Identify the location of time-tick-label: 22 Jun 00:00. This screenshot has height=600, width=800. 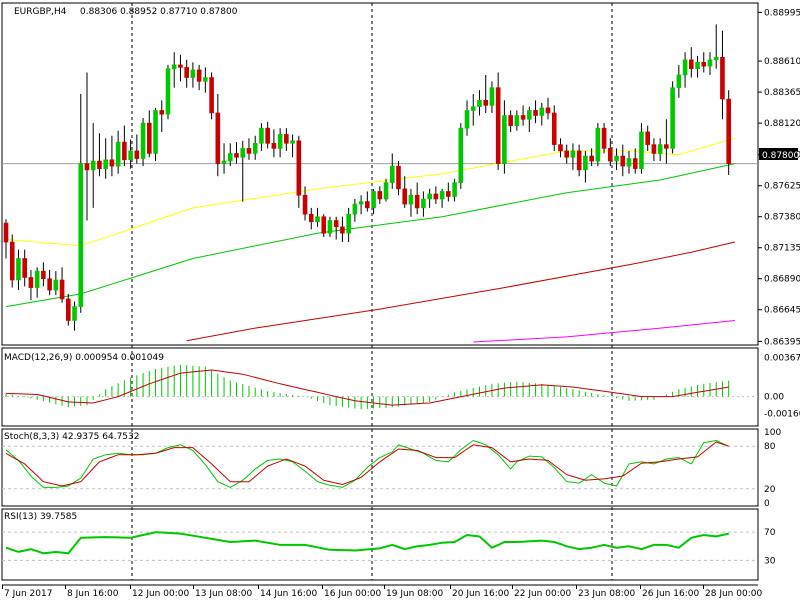
(542, 594).